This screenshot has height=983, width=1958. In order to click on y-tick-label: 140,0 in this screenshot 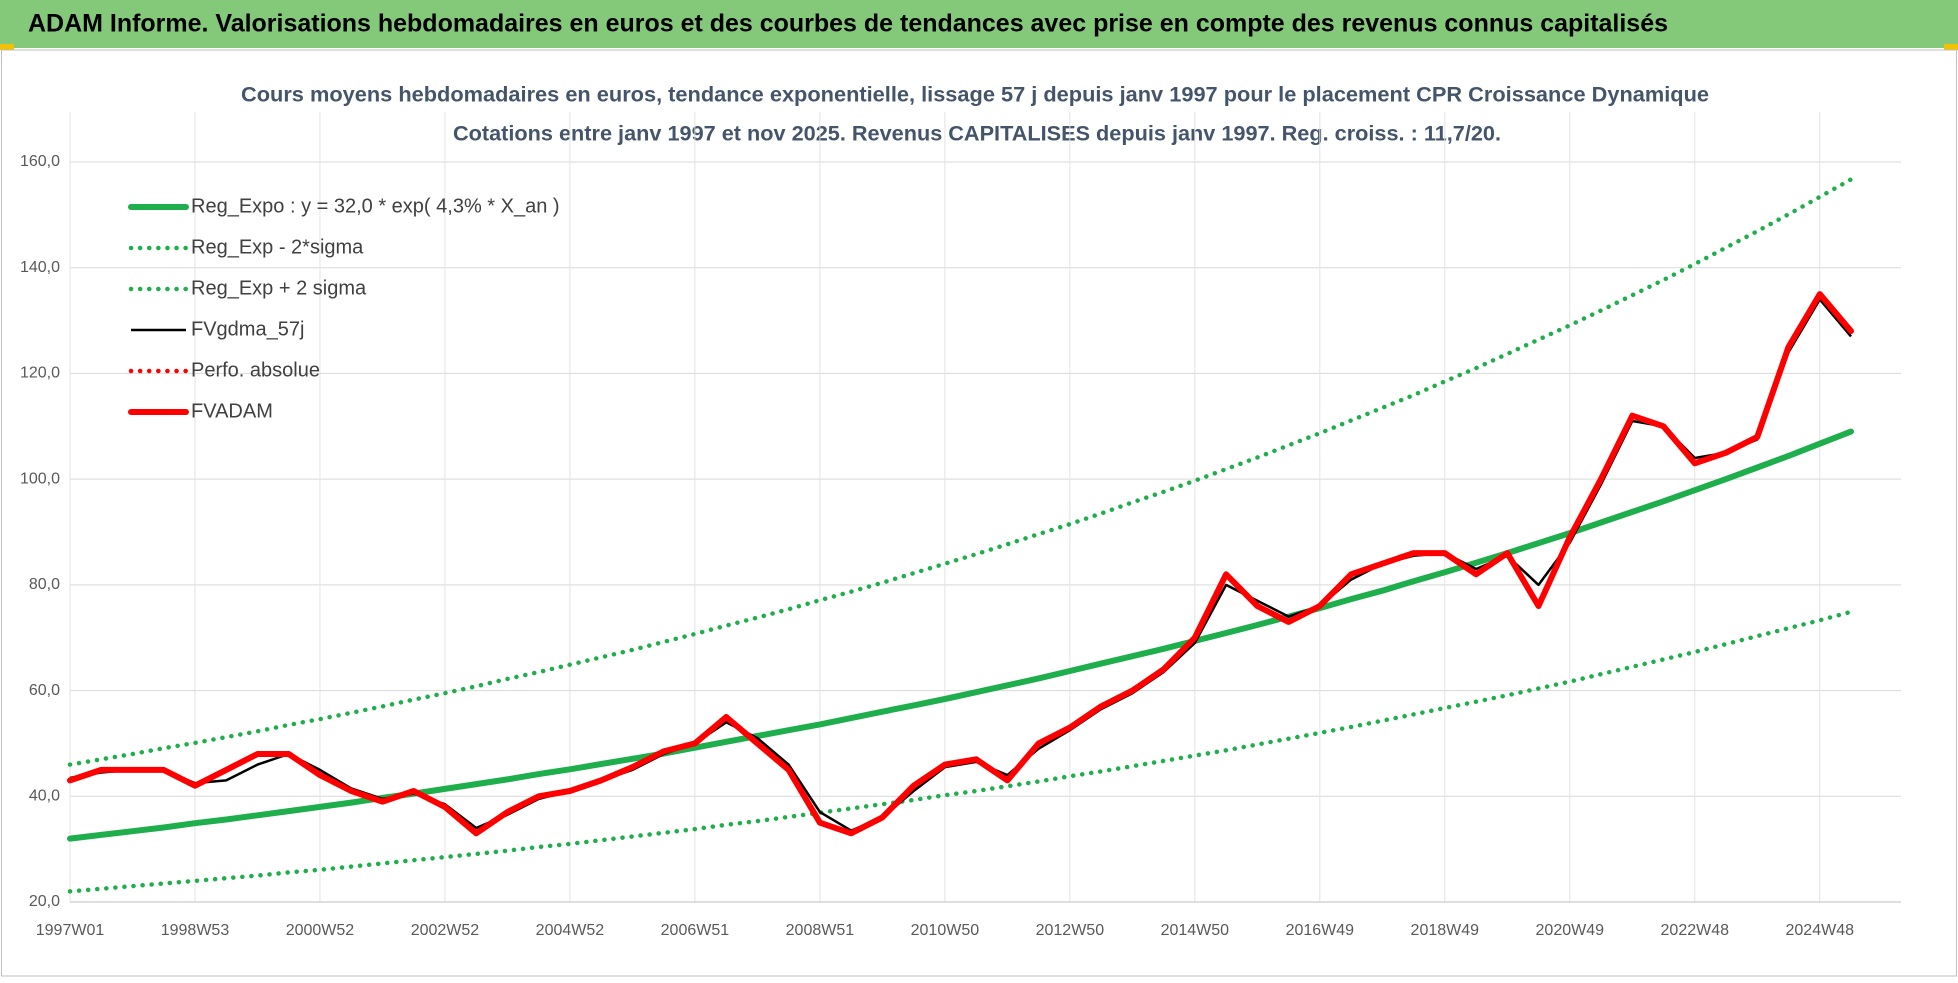, I will do `click(40, 267)`.